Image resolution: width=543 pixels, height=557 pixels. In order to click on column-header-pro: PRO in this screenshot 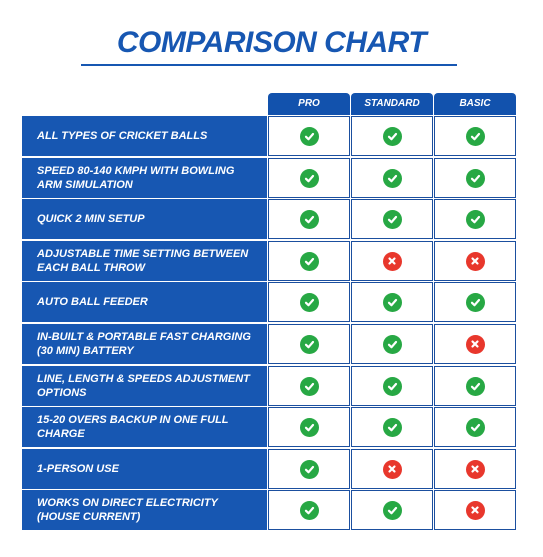, I will do `click(309, 104)`.